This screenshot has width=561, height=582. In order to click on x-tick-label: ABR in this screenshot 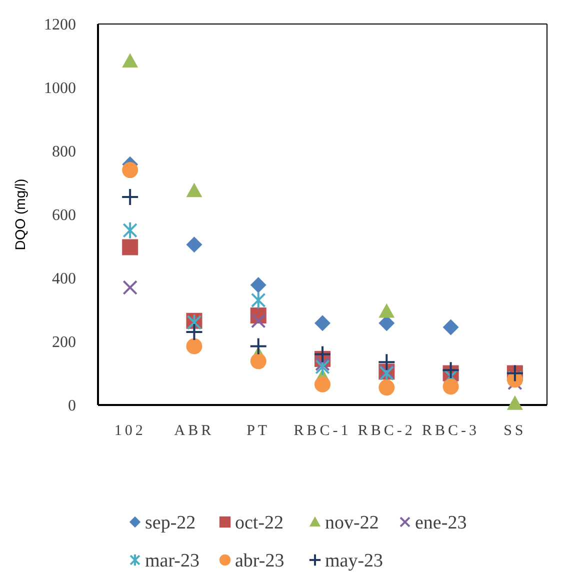, I will do `click(194, 431)`.